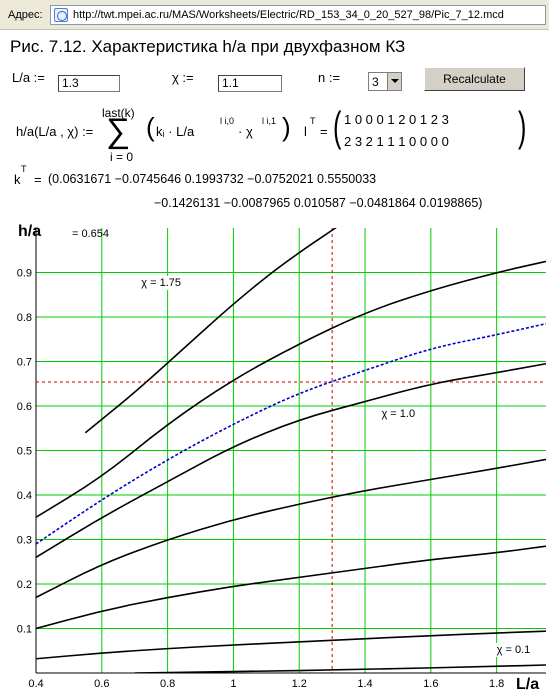 Image resolution: width=549 pixels, height=696 pixels. What do you see at coordinates (24, 496) in the screenshot?
I see `y-tick-label: 0.4` at bounding box center [24, 496].